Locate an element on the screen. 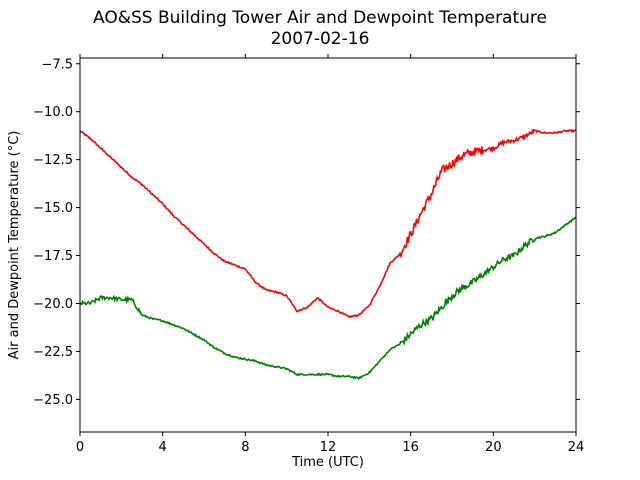 The image size is (640, 480). y-tick-label: −25.0 is located at coordinates (53, 400).